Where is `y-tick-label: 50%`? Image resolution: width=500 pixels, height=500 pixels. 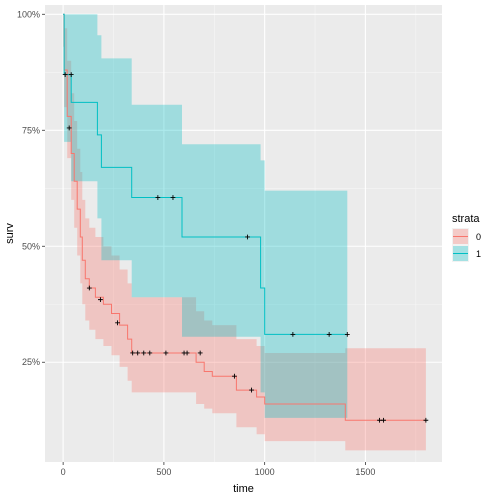 y-tick-label: 50% is located at coordinates (31, 246).